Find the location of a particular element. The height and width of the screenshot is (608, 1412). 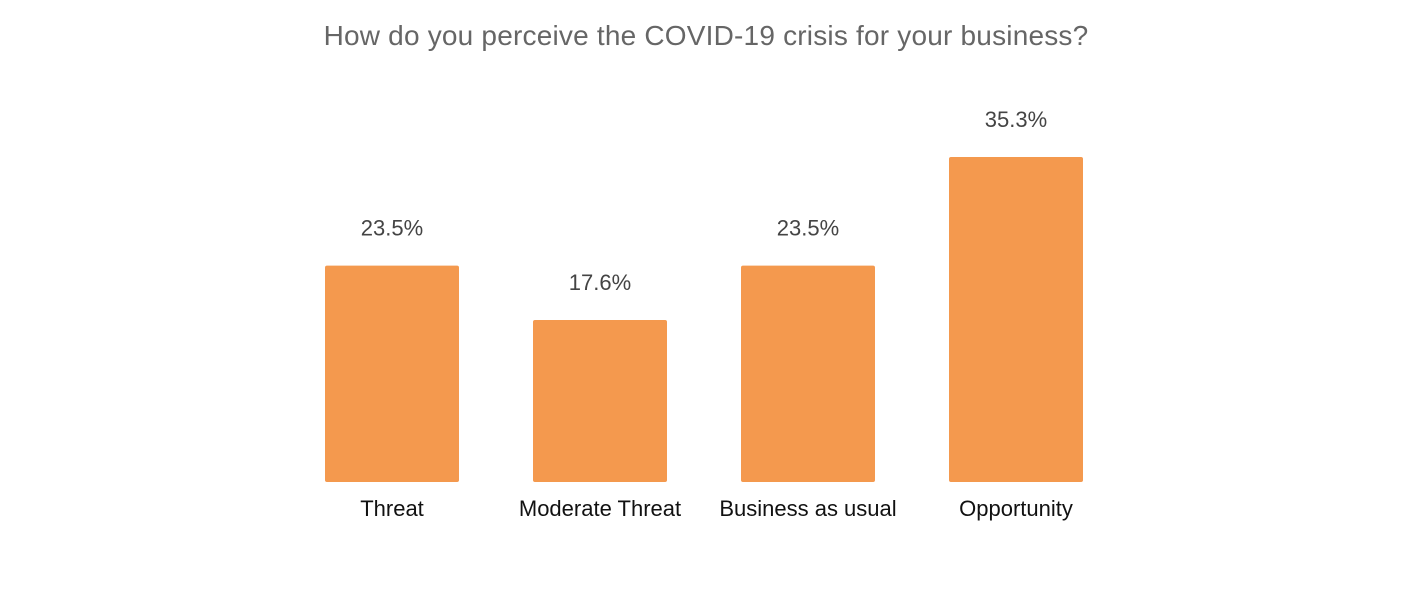

bar-threat is located at coordinates (392, 373).